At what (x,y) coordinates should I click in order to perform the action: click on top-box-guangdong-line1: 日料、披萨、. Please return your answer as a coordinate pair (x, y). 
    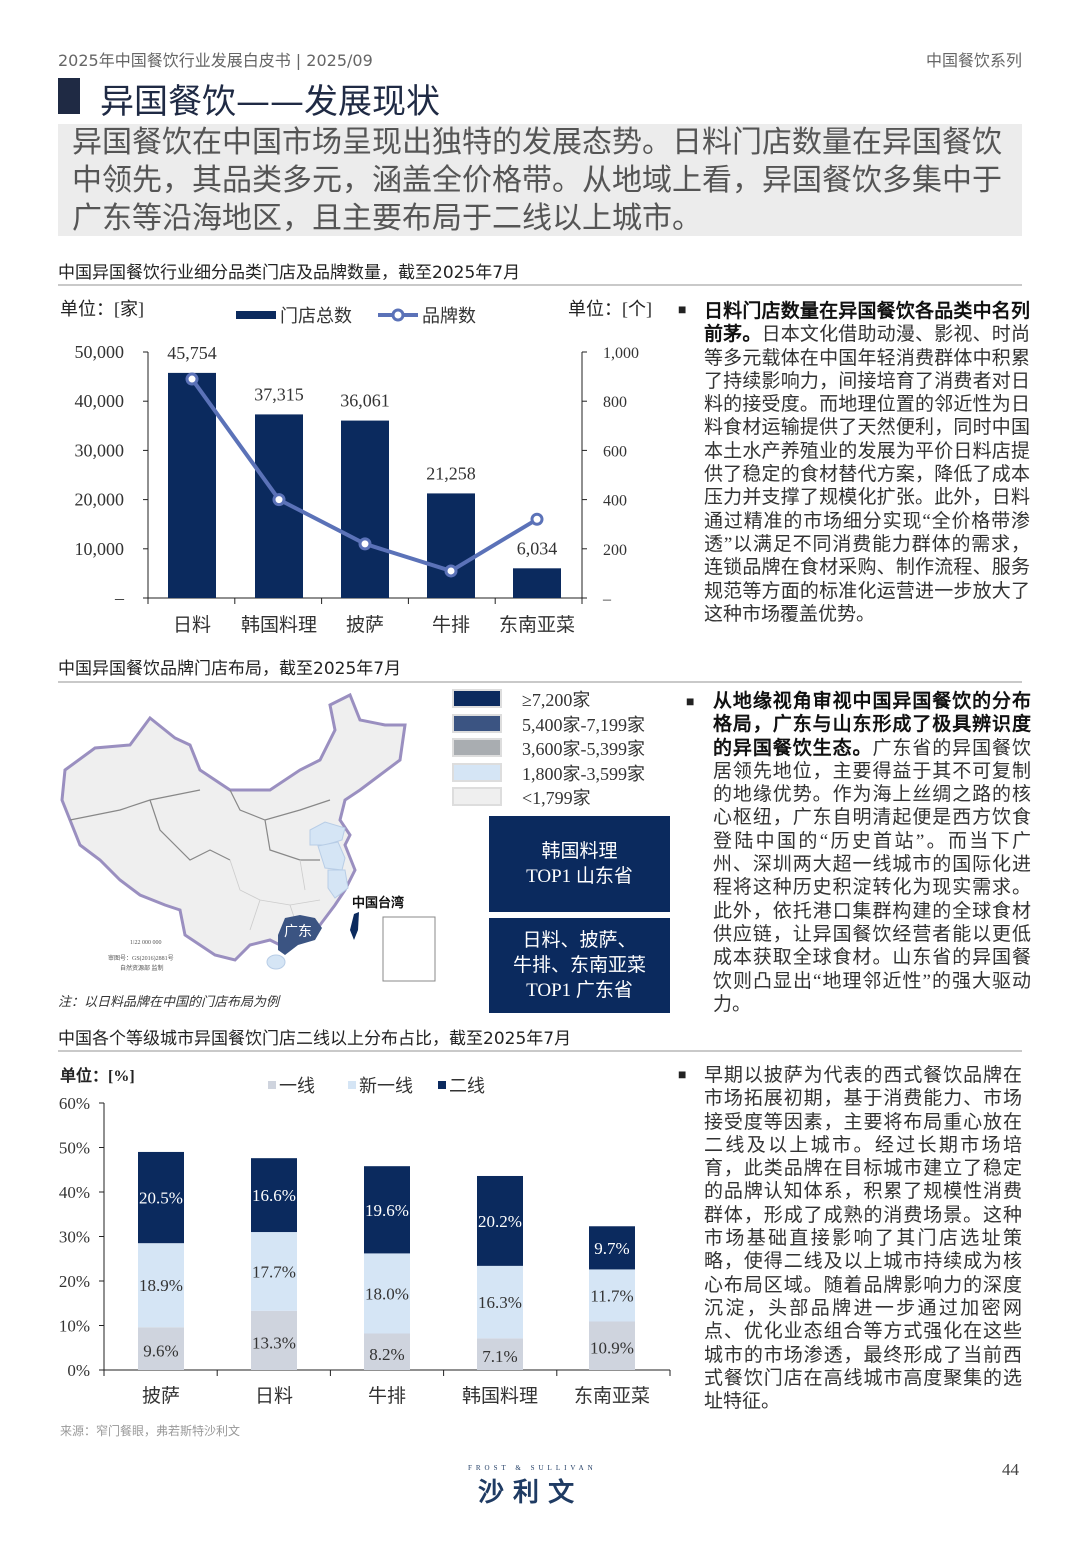
    Looking at the image, I should click on (579, 940).